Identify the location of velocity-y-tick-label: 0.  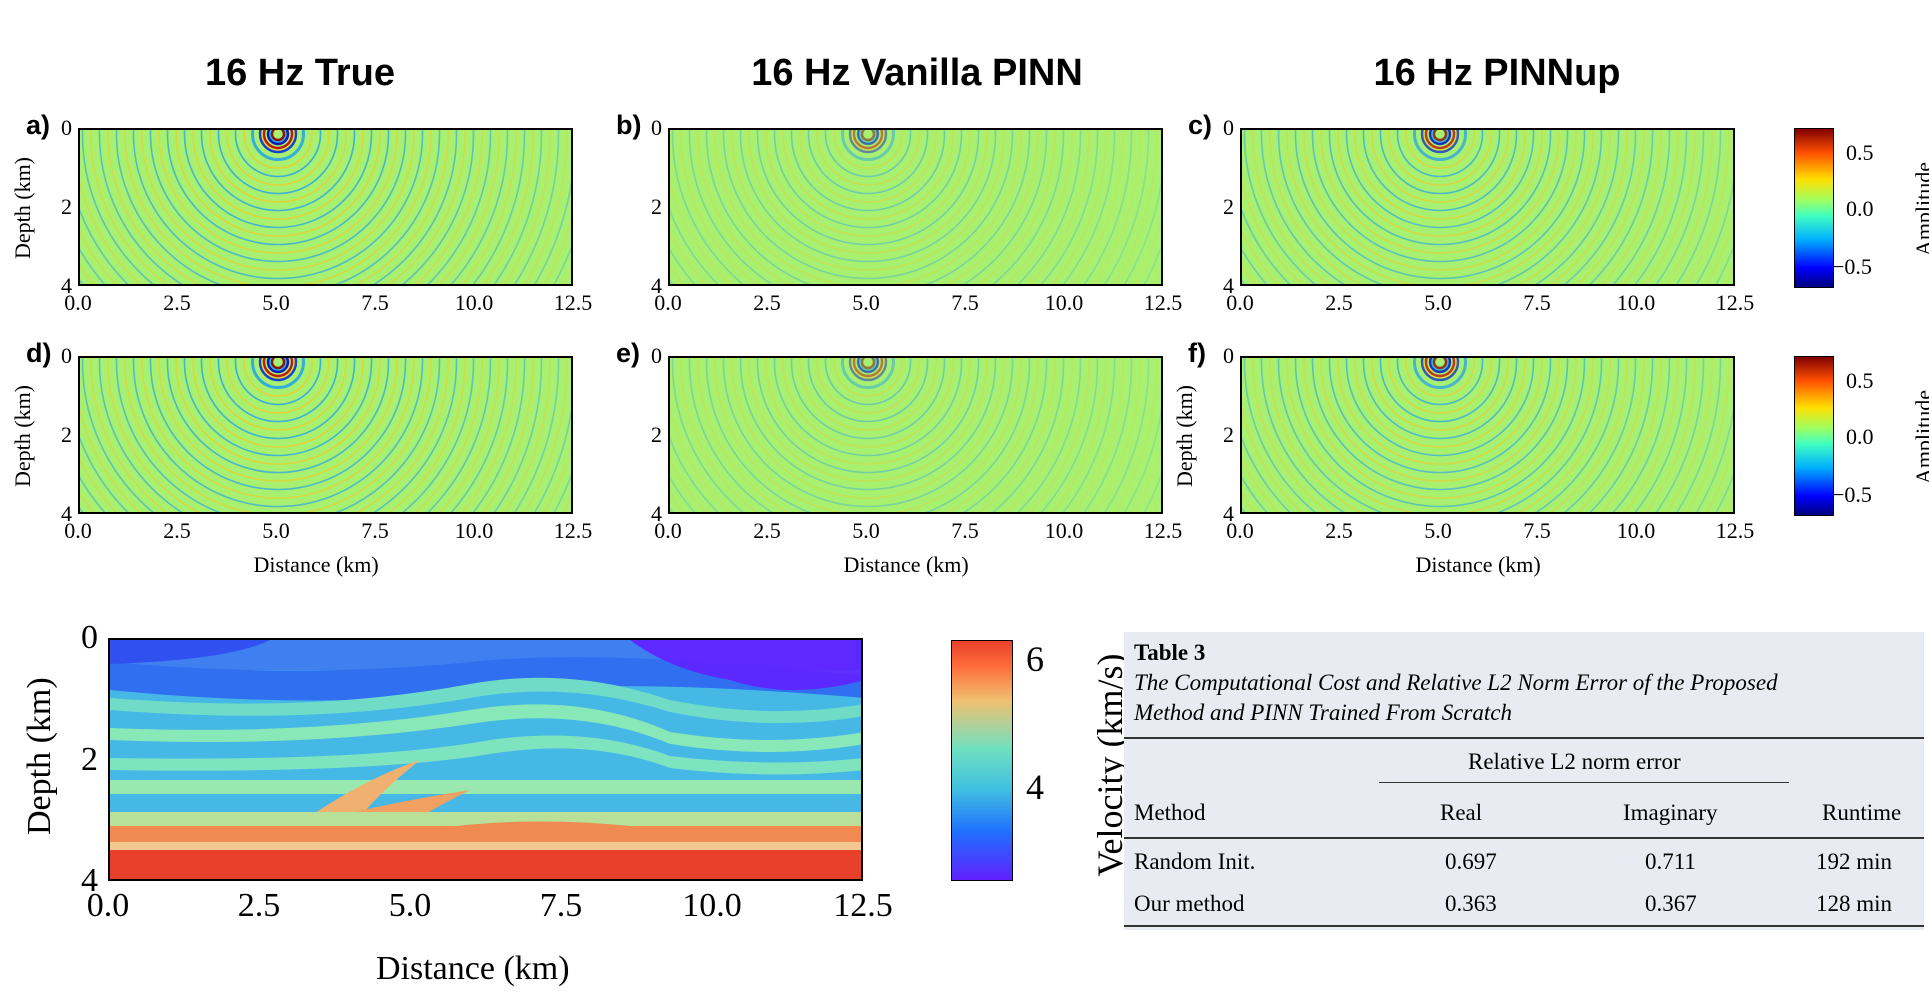
(89, 637).